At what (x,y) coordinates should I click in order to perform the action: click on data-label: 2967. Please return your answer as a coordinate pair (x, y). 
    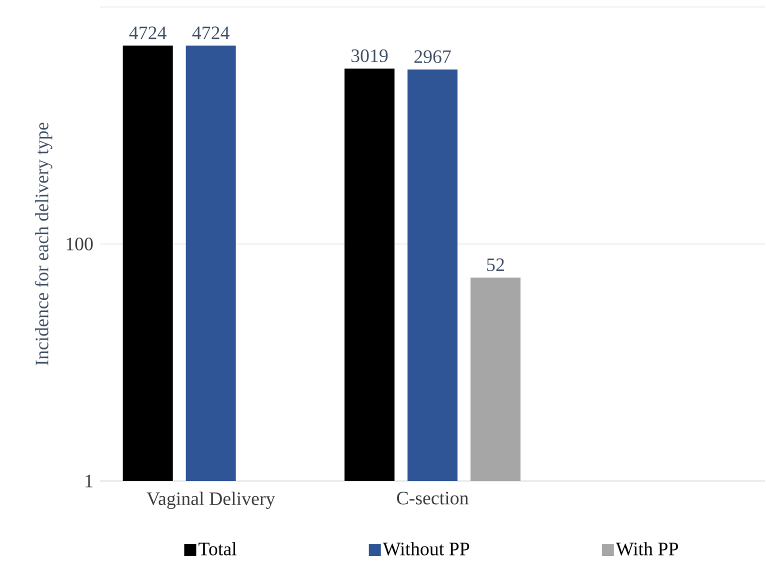
    Looking at the image, I should click on (432, 57).